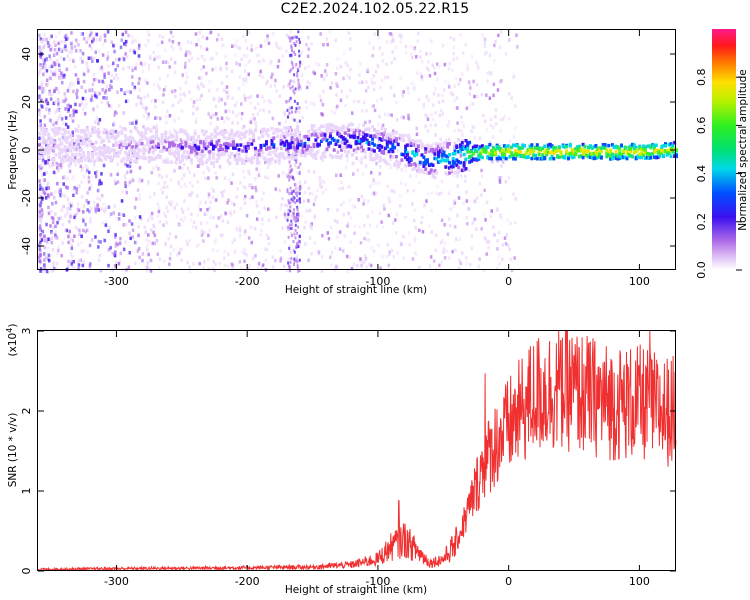 The height and width of the screenshot is (600, 750). What do you see at coordinates (701, 270) in the screenshot?
I see `colorbar-tick-label: 0.0` at bounding box center [701, 270].